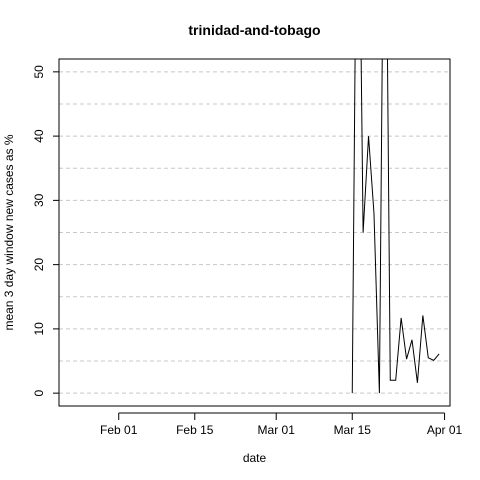 Image resolution: width=480 pixels, height=480 pixels. Describe the element at coordinates (39, 72) in the screenshot. I see `y-tick-label: 50` at that location.